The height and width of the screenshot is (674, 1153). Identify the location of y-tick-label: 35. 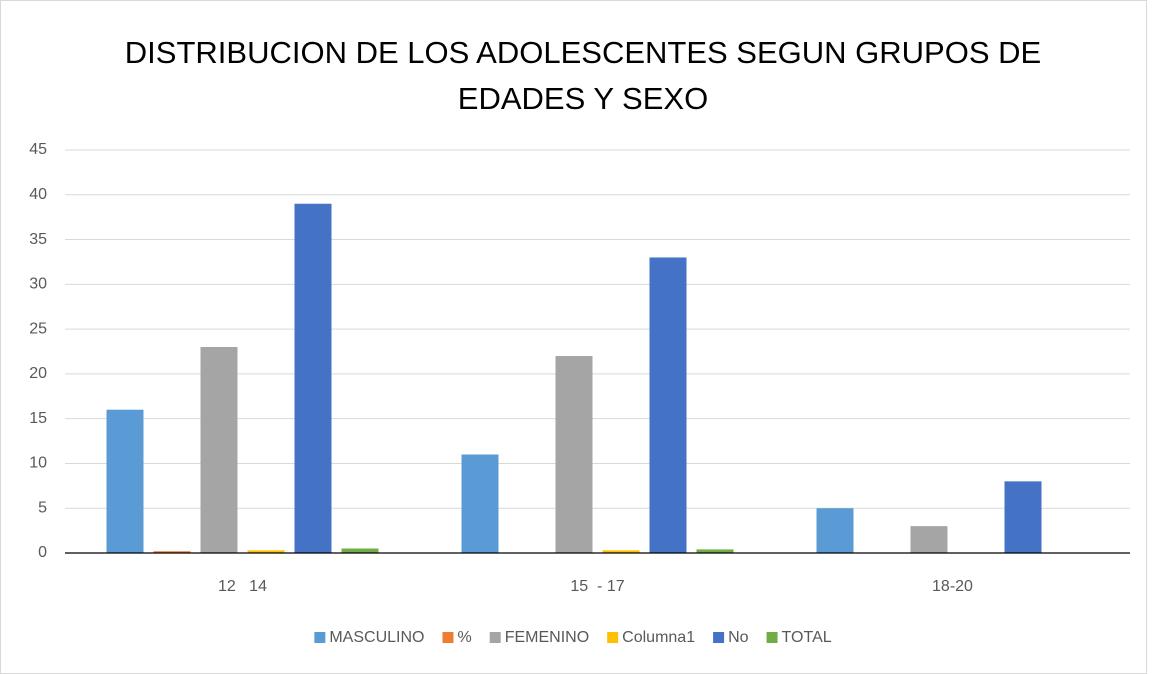
(38, 239).